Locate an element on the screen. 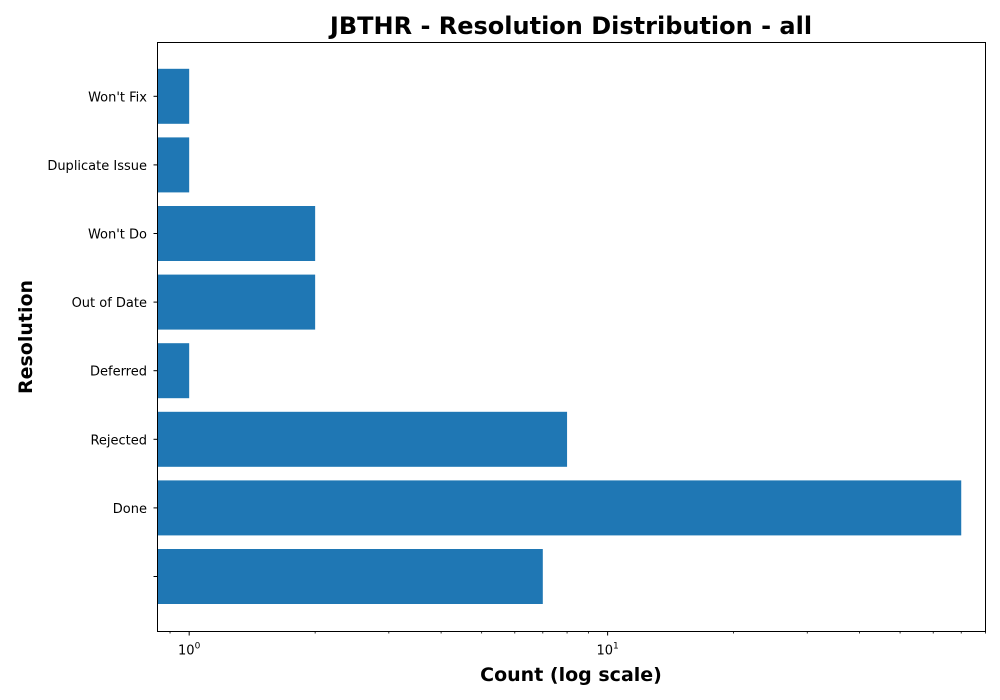  y-axis-label: Resolution is located at coordinates (26, 337).